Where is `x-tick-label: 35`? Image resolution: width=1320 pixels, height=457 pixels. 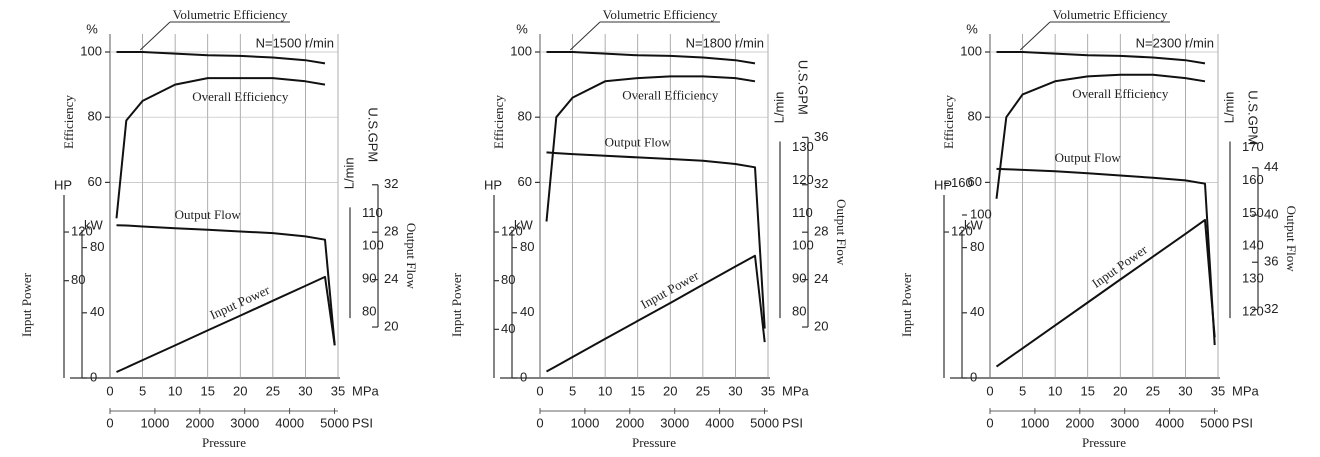
x-tick-label: 35 is located at coordinates (338, 390).